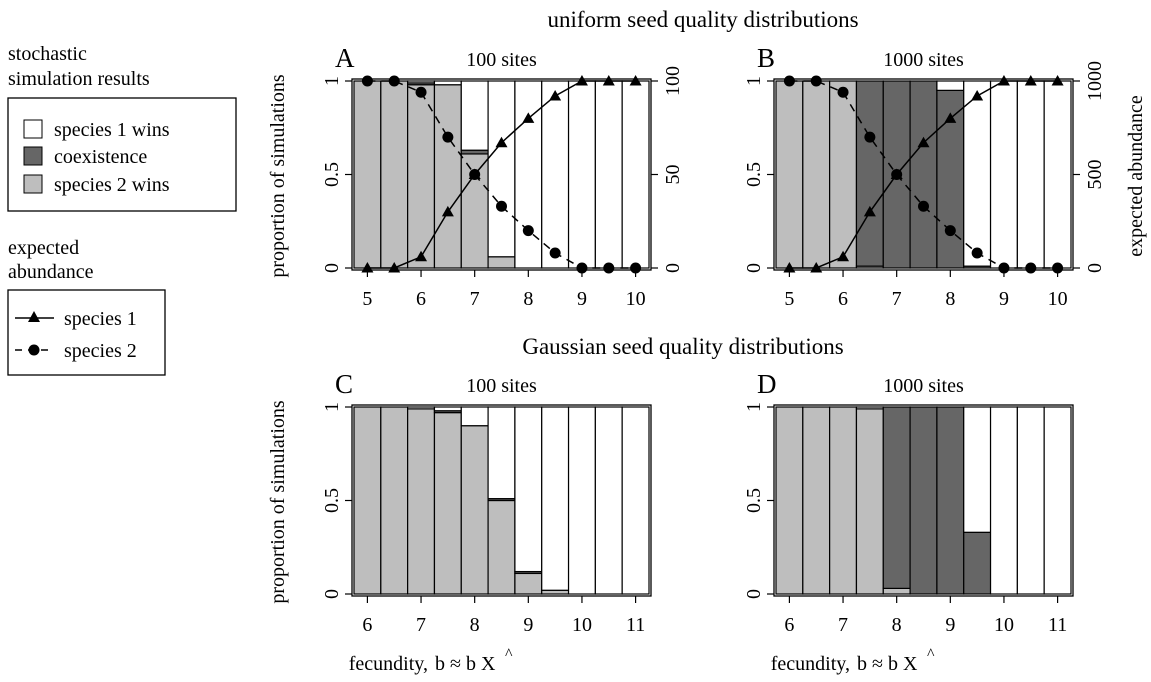 The width and height of the screenshot is (1151, 682). I want to click on legend-label-species2-wins: species 2 wins, so click(112, 185).